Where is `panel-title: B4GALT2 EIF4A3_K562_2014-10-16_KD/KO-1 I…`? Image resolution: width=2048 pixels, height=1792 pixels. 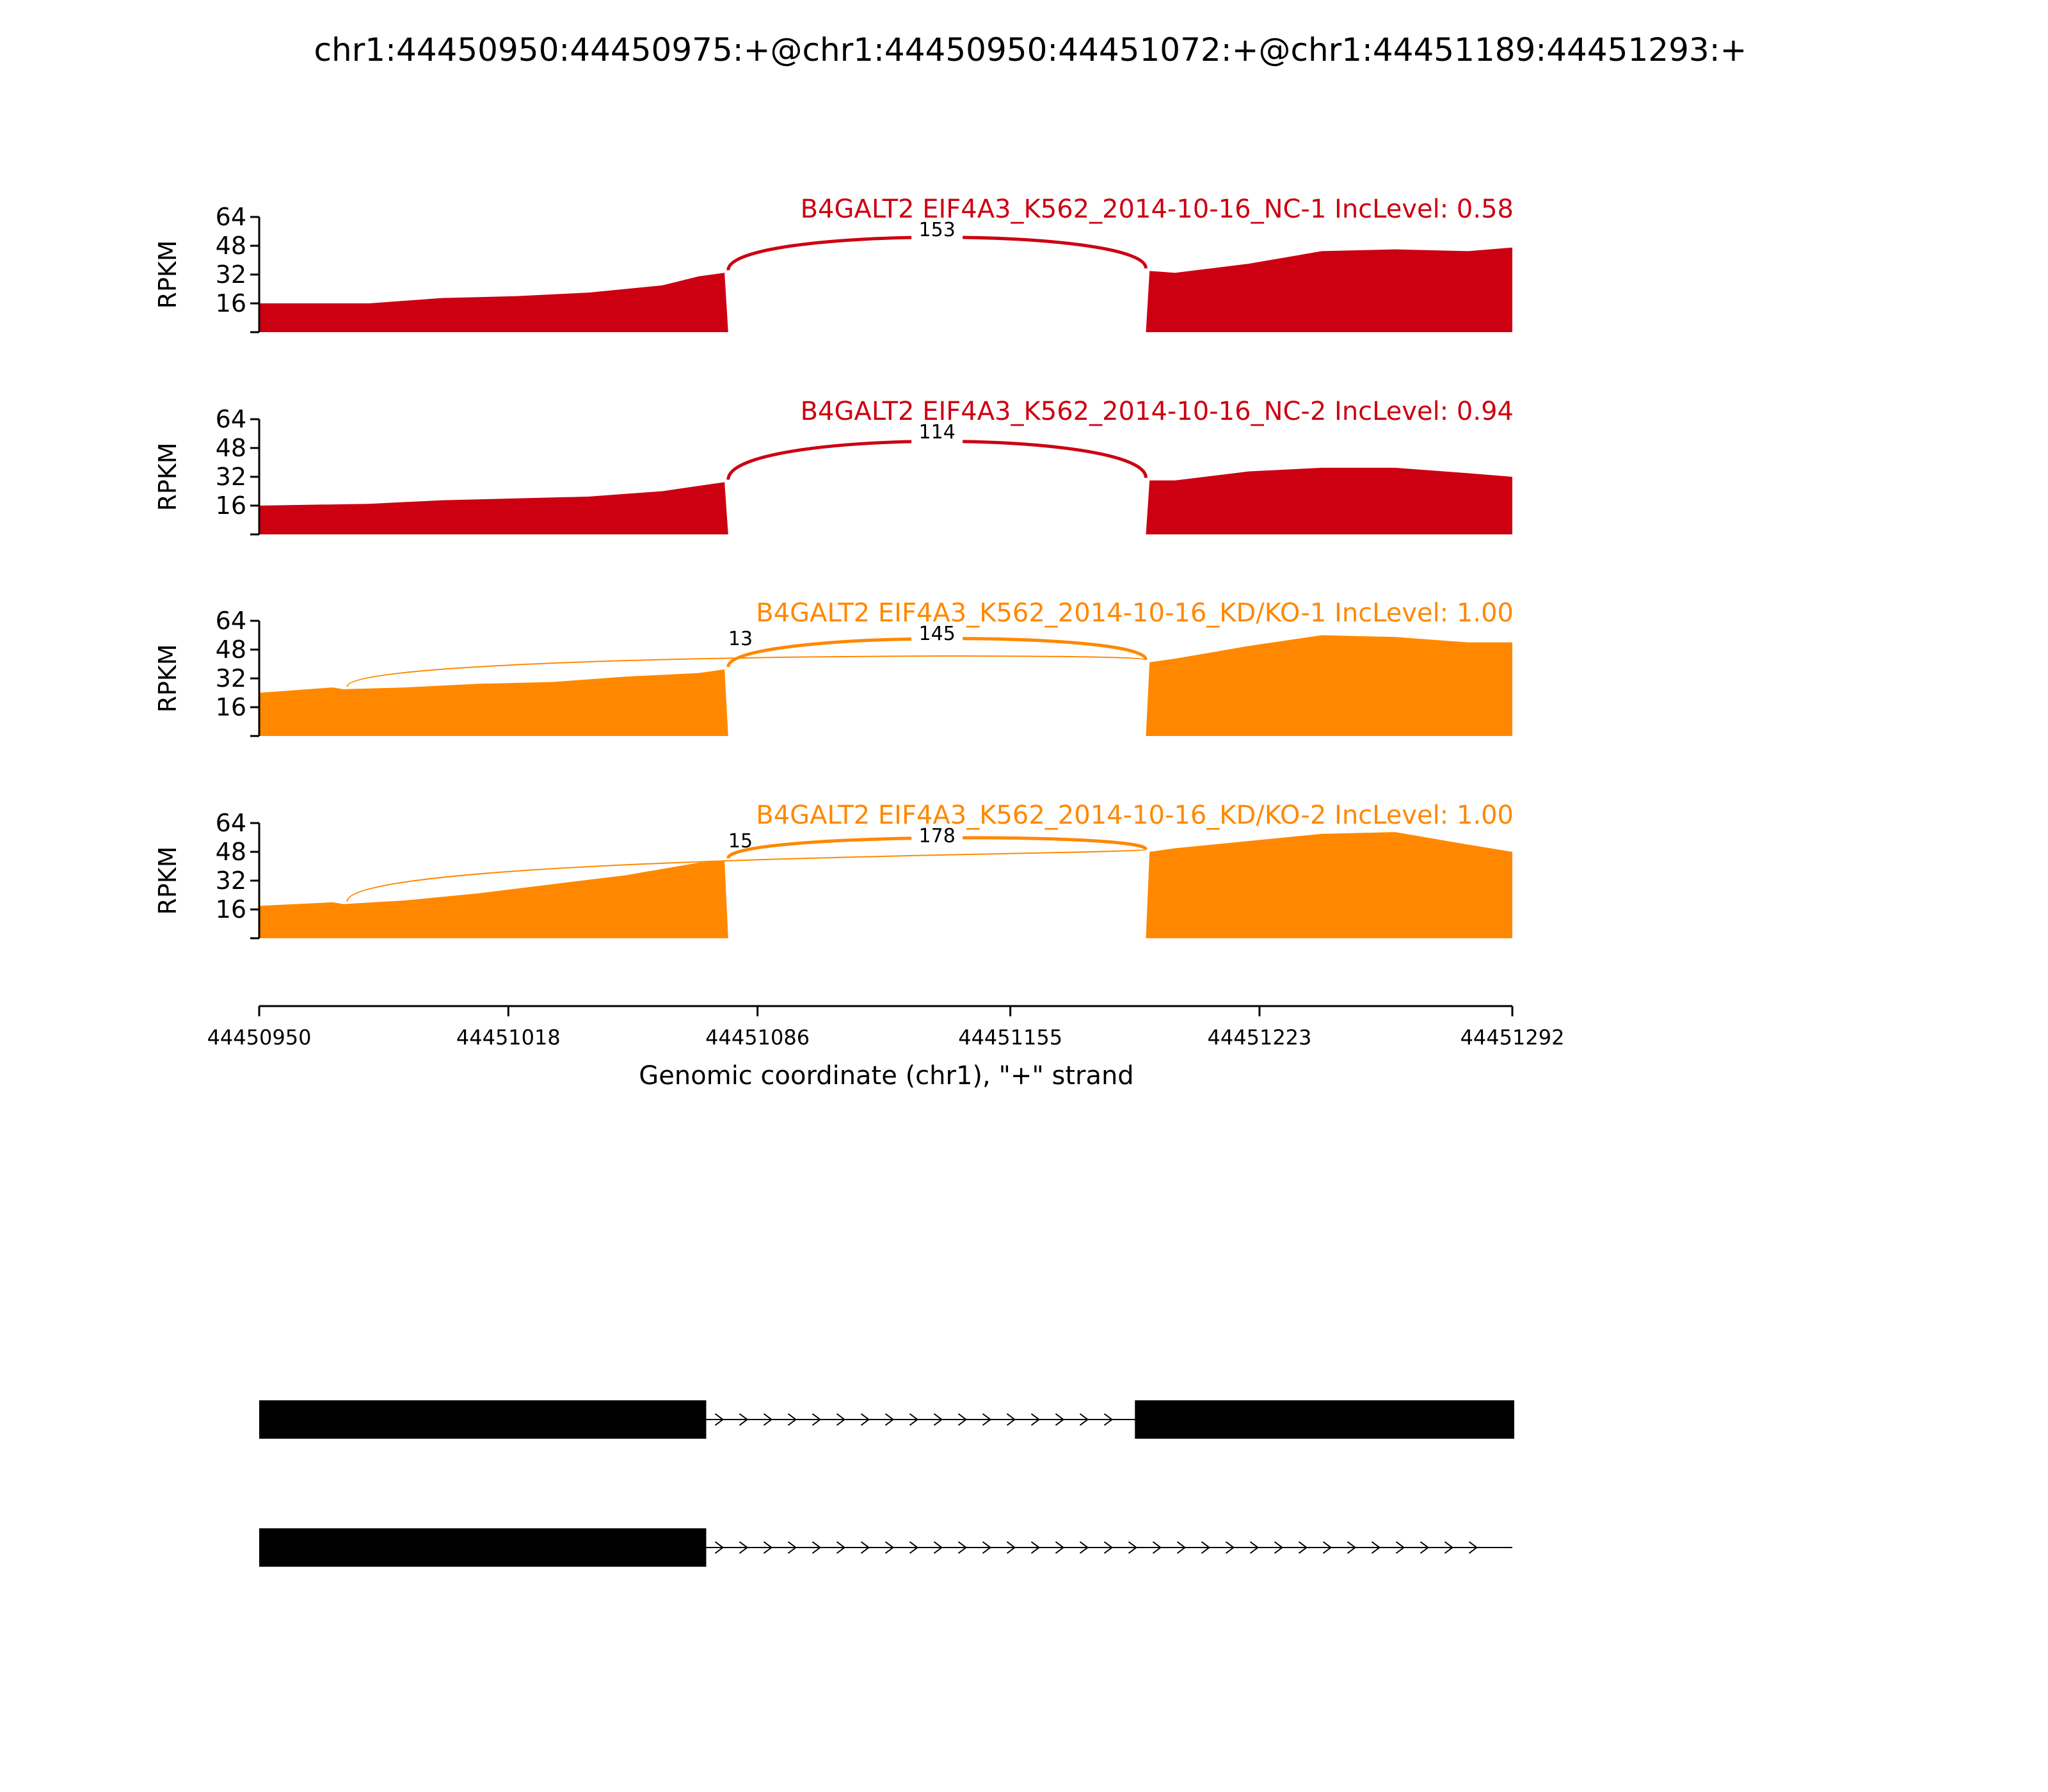
panel-title: B4GALT2 EIF4A3_K562_2014-10-16_KD/KO-1 I… is located at coordinates (1135, 613).